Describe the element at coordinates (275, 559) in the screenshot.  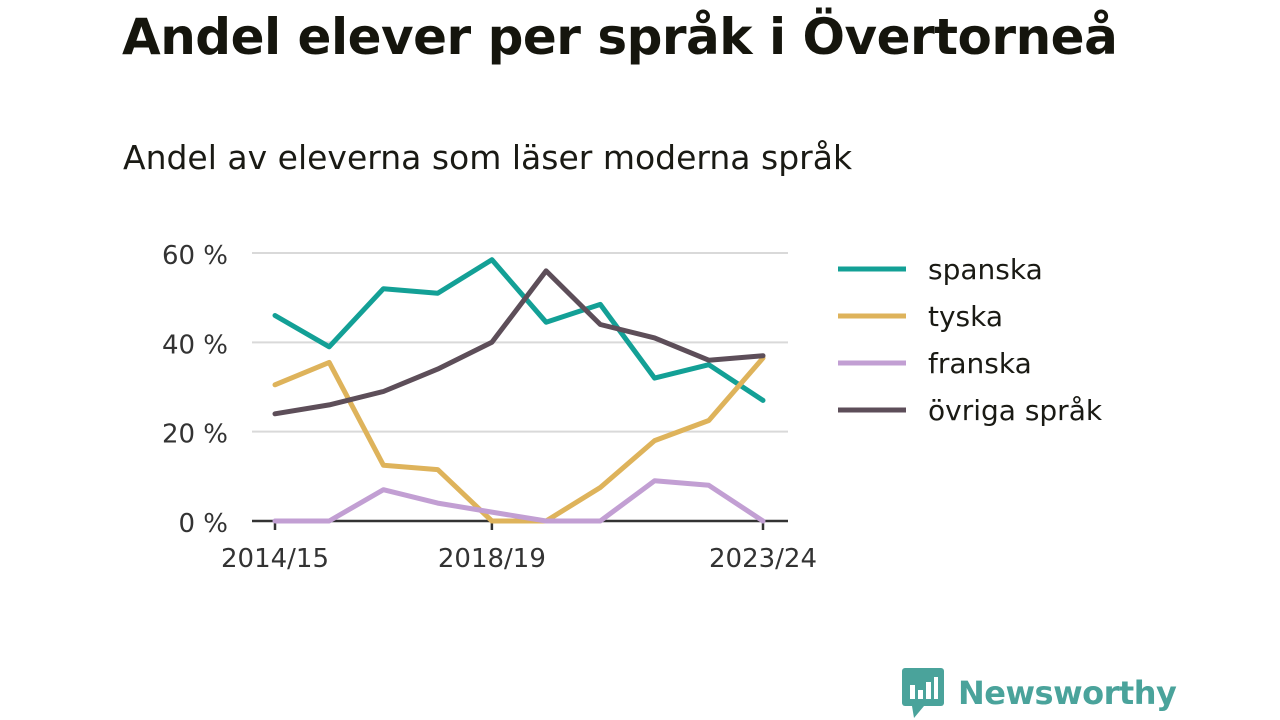
I see `x-tick-label: 2014/15` at that location.